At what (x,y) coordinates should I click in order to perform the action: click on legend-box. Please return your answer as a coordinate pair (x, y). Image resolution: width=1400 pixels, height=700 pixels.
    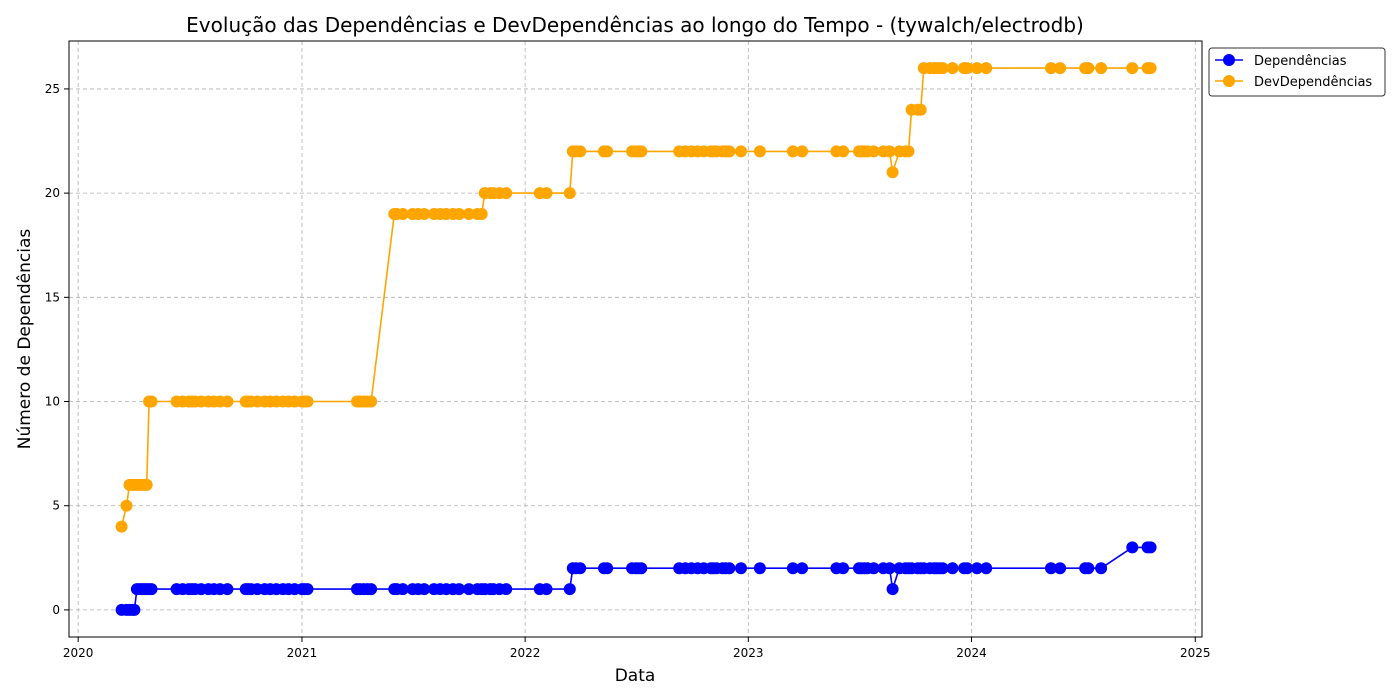
    Looking at the image, I should click on (1297, 72).